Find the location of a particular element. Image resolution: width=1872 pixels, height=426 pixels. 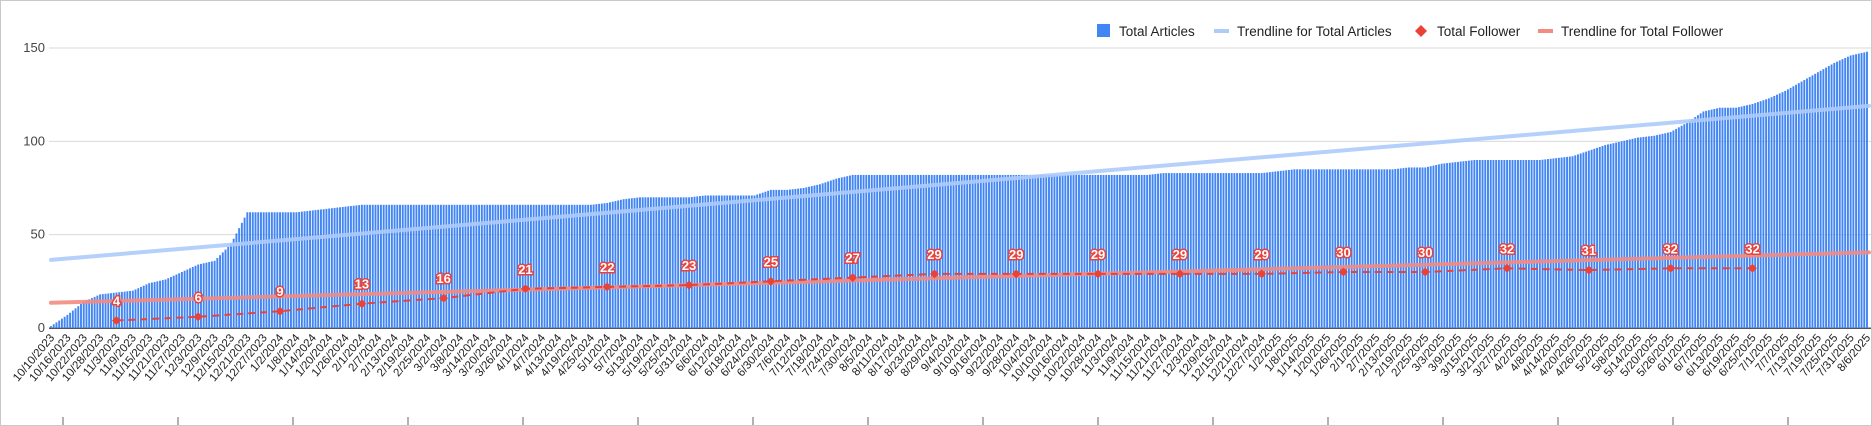

y-axis-ticks: 0 50 100 150 is located at coordinates (34, 187).